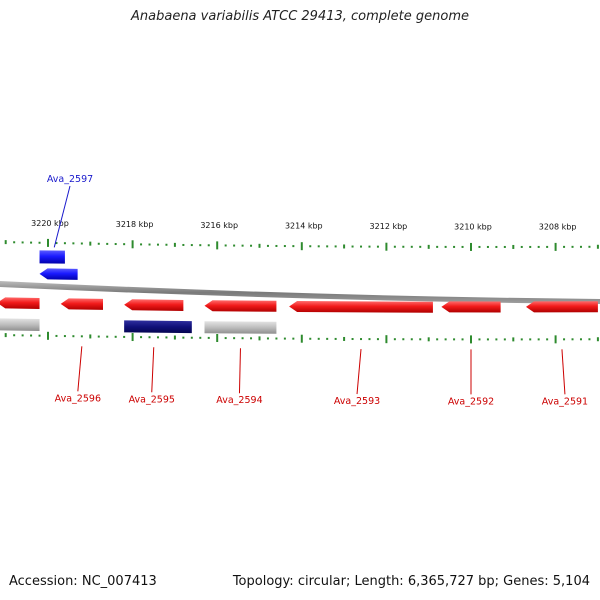  What do you see at coordinates (526, 581) in the screenshot?
I see `genes-label: Genes:` at bounding box center [526, 581].